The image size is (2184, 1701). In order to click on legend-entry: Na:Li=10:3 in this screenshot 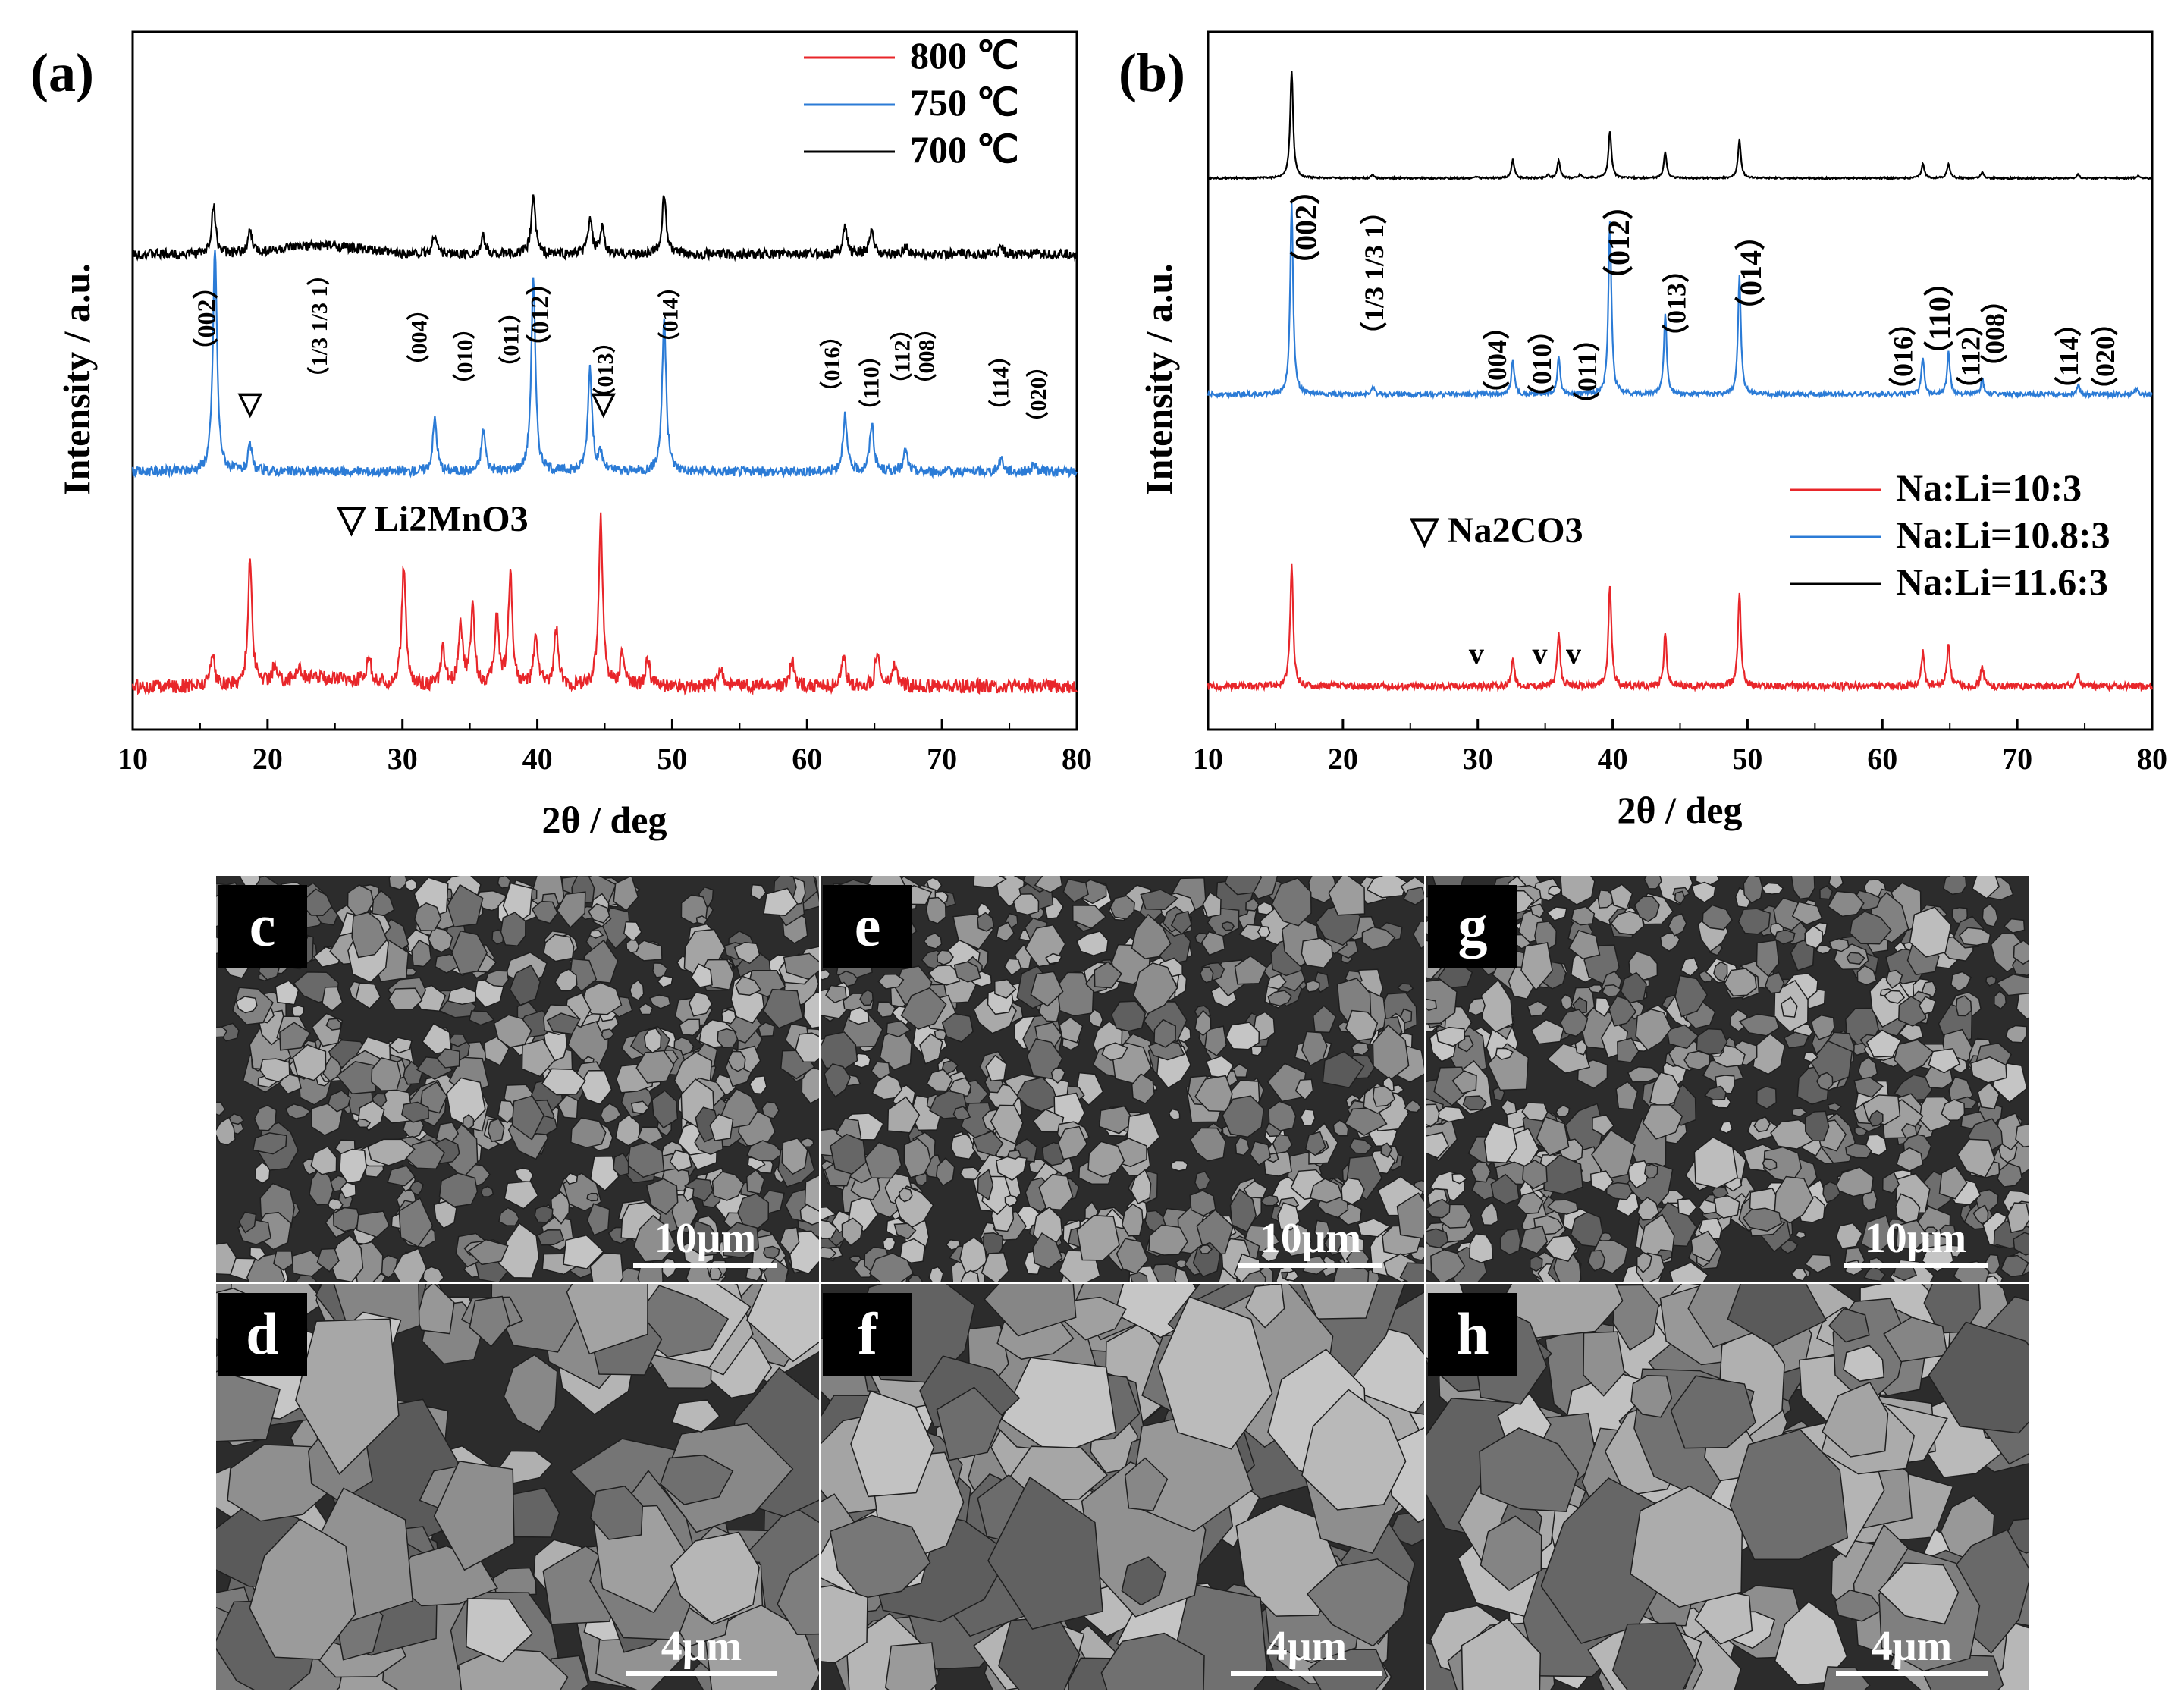, I will do `click(1989, 487)`.